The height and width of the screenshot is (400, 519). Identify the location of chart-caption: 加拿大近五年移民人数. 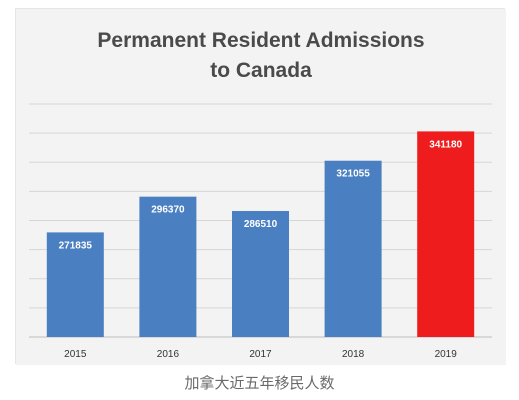
(259, 383).